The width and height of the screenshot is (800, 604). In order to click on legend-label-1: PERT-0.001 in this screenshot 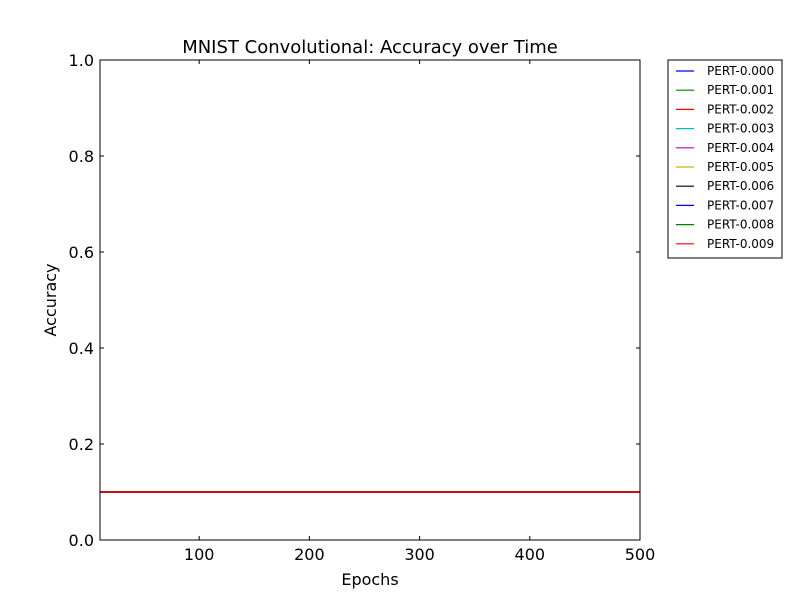, I will do `click(740, 90)`.